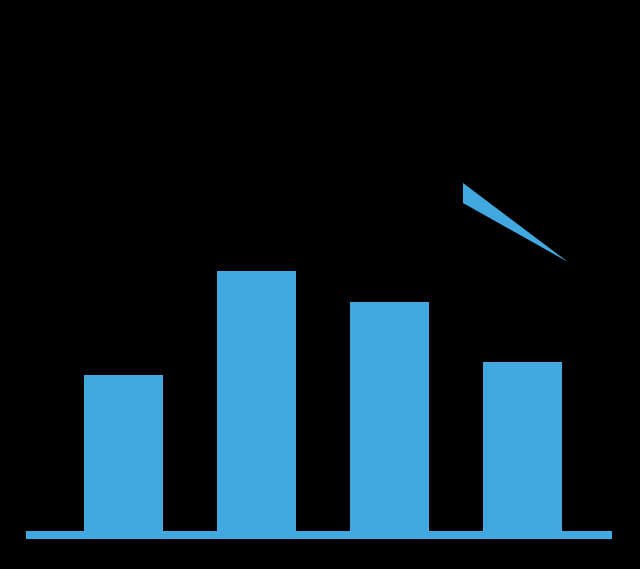 This screenshot has width=640, height=569. Describe the element at coordinates (515, 222) in the screenshot. I see `trend-needle-shape` at that location.